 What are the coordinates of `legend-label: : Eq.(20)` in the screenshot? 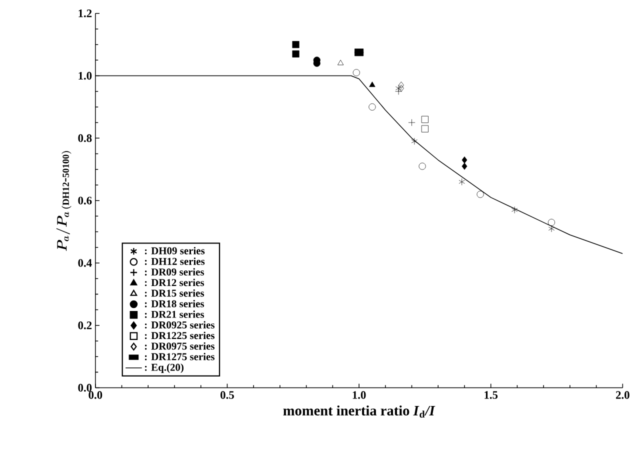 It's located at (164, 369).